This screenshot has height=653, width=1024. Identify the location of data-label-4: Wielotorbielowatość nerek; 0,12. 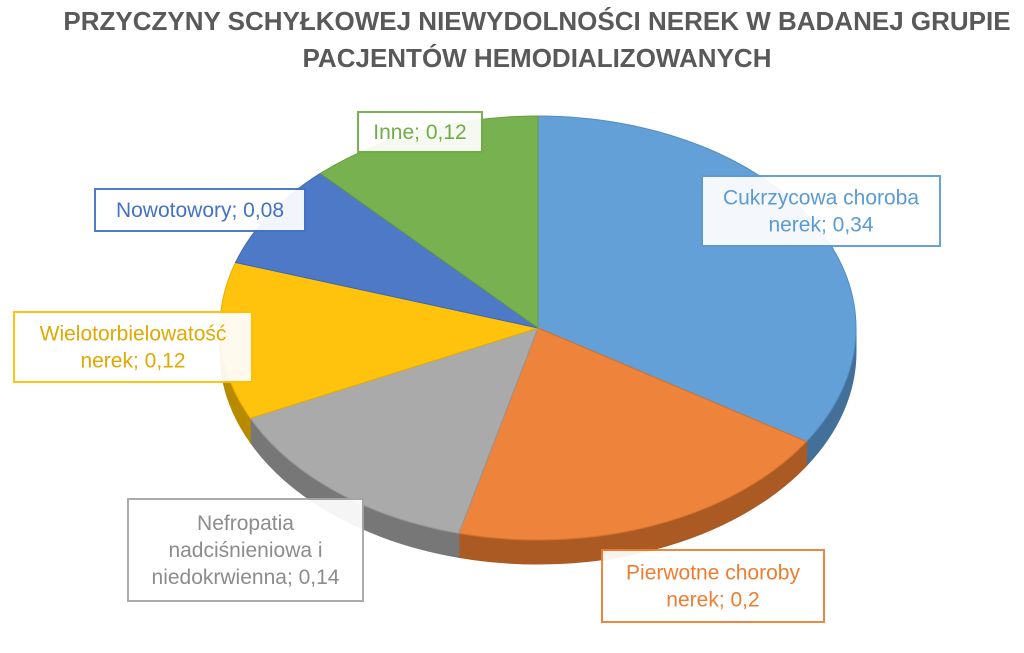
(133, 347).